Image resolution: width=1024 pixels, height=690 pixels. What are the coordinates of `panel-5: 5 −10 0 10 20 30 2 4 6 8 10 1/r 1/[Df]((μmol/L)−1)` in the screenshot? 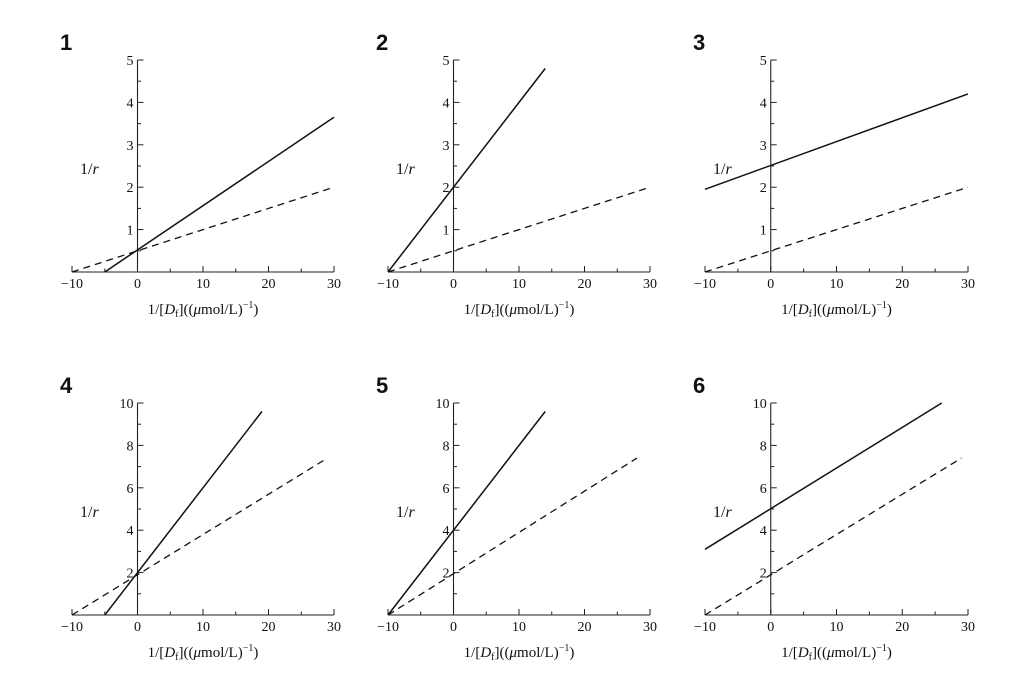 It's located at (516, 518).